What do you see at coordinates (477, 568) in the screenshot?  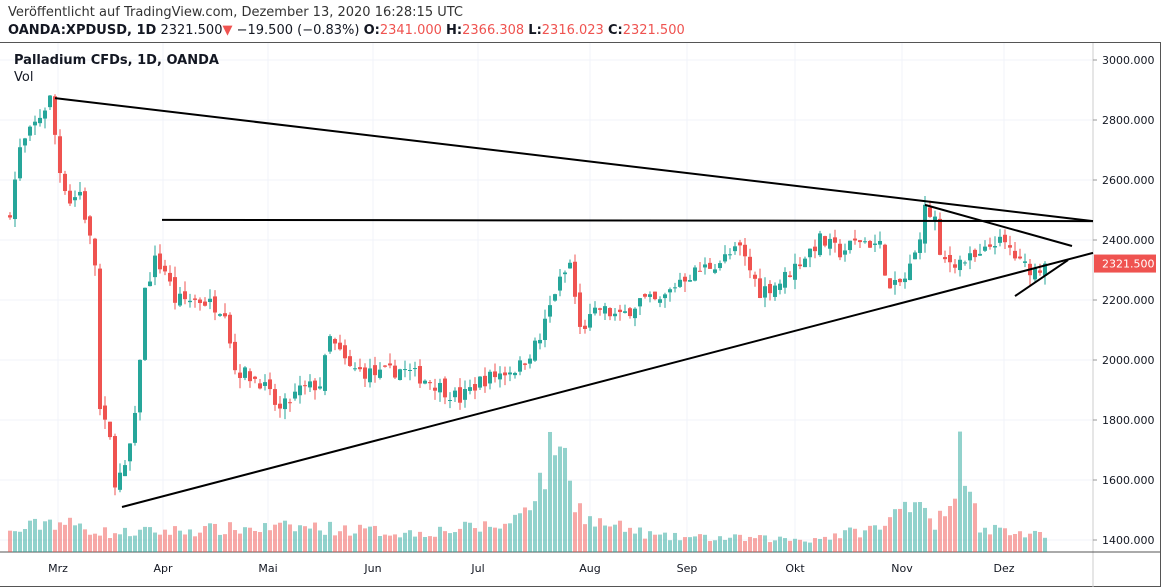 I see `x-tick-label: Jul` at bounding box center [477, 568].